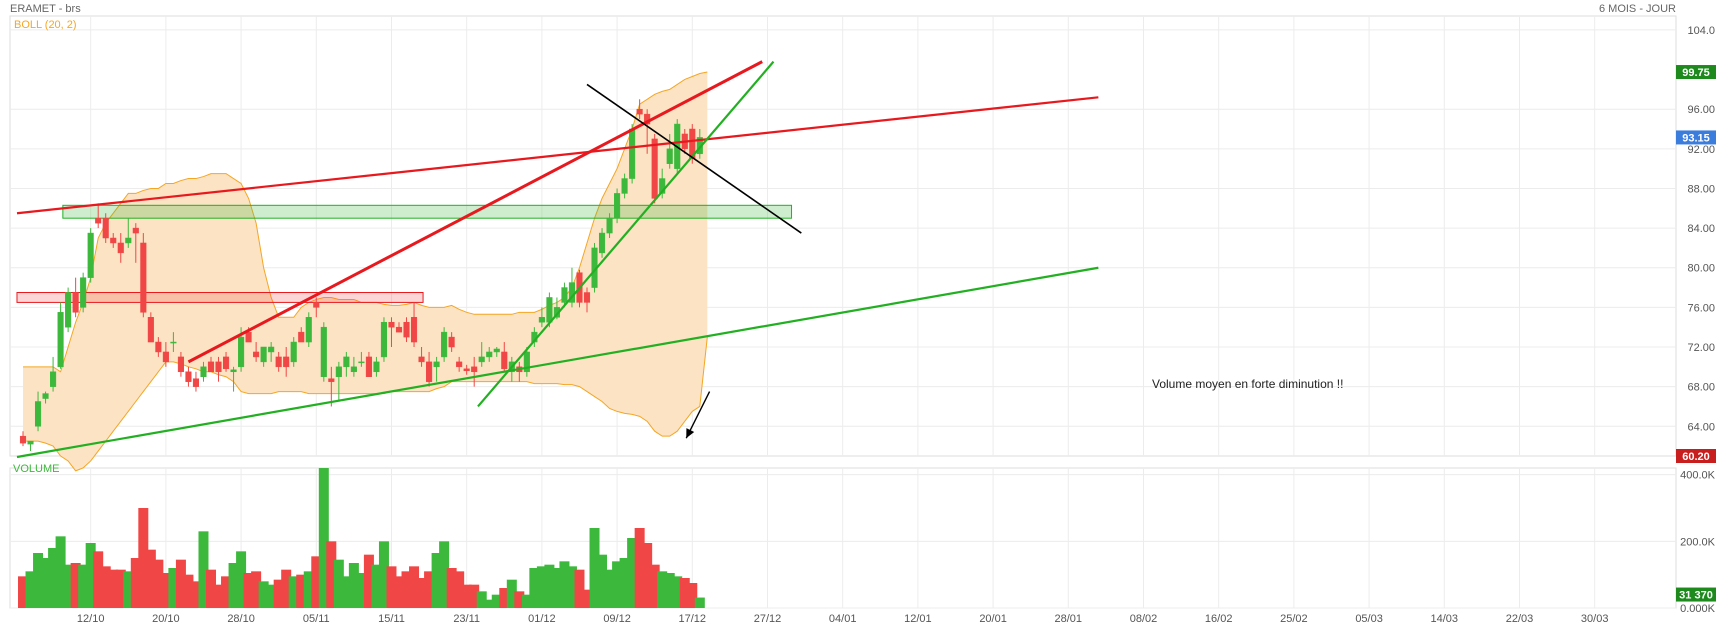  I want to click on date-tick-label: 23/11, so click(466, 619).